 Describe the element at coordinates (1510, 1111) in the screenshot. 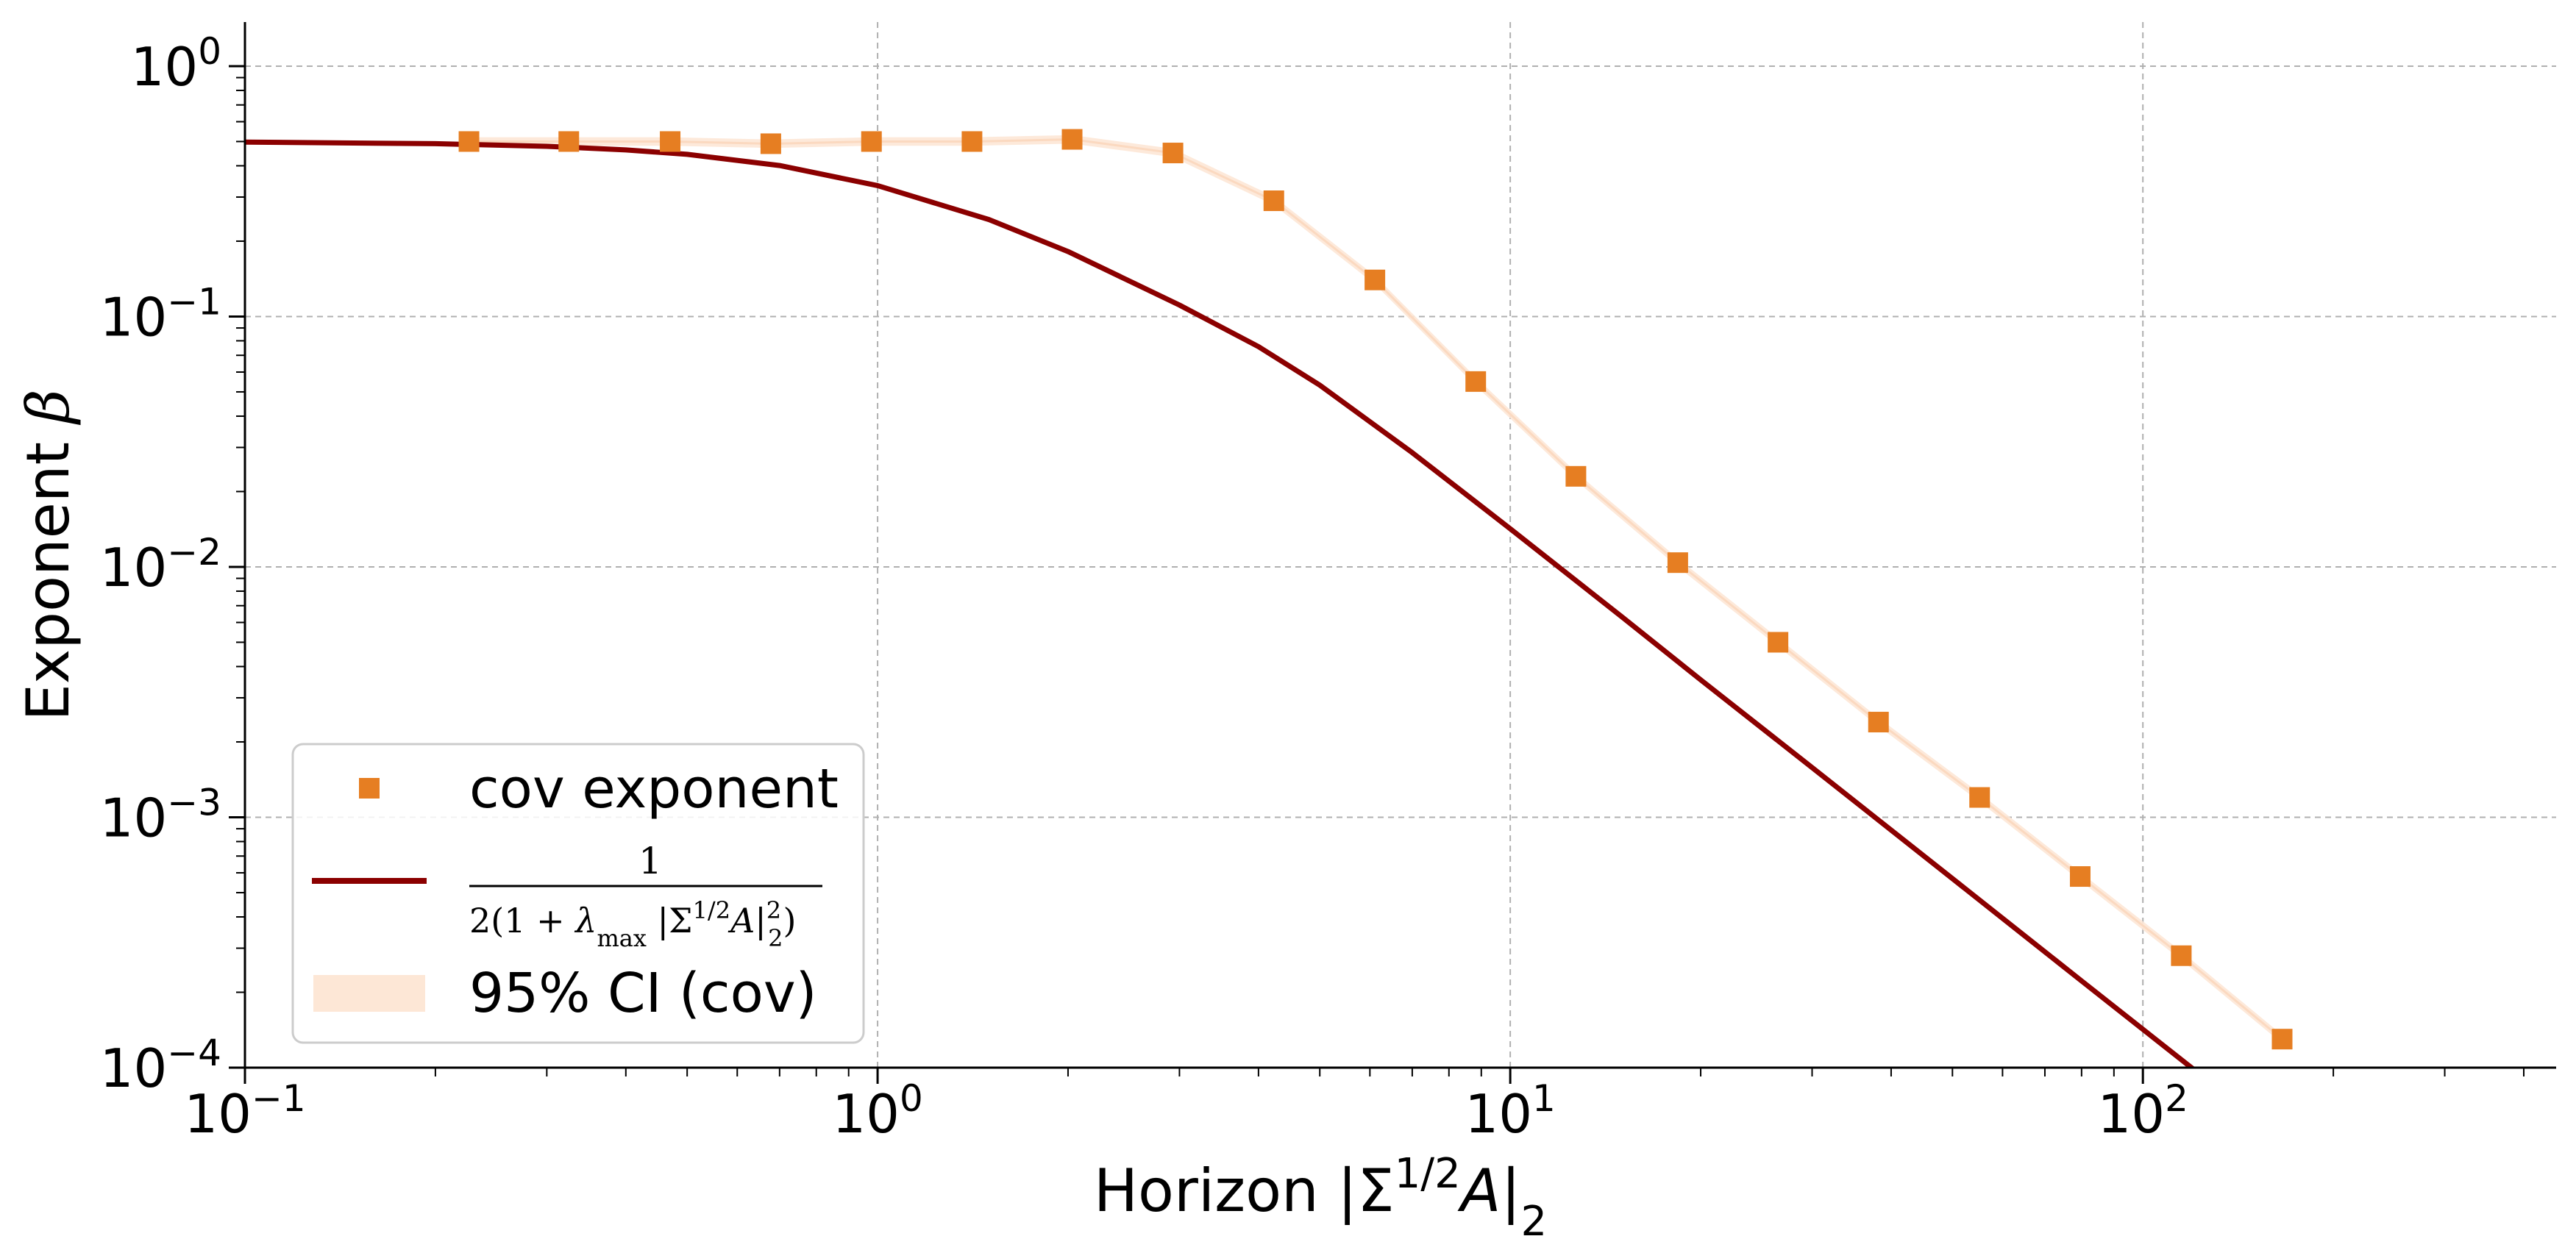

I see `x-tick-label: 10¹` at that location.